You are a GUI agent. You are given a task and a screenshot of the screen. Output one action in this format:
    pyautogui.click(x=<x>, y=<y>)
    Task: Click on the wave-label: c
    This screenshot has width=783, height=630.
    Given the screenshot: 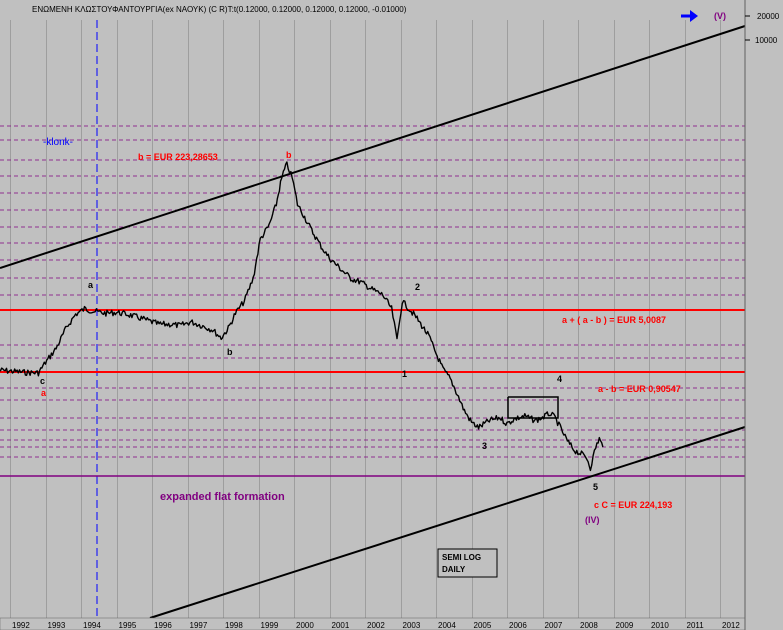 What is the action you would take?
    pyautogui.click(x=42, y=381)
    